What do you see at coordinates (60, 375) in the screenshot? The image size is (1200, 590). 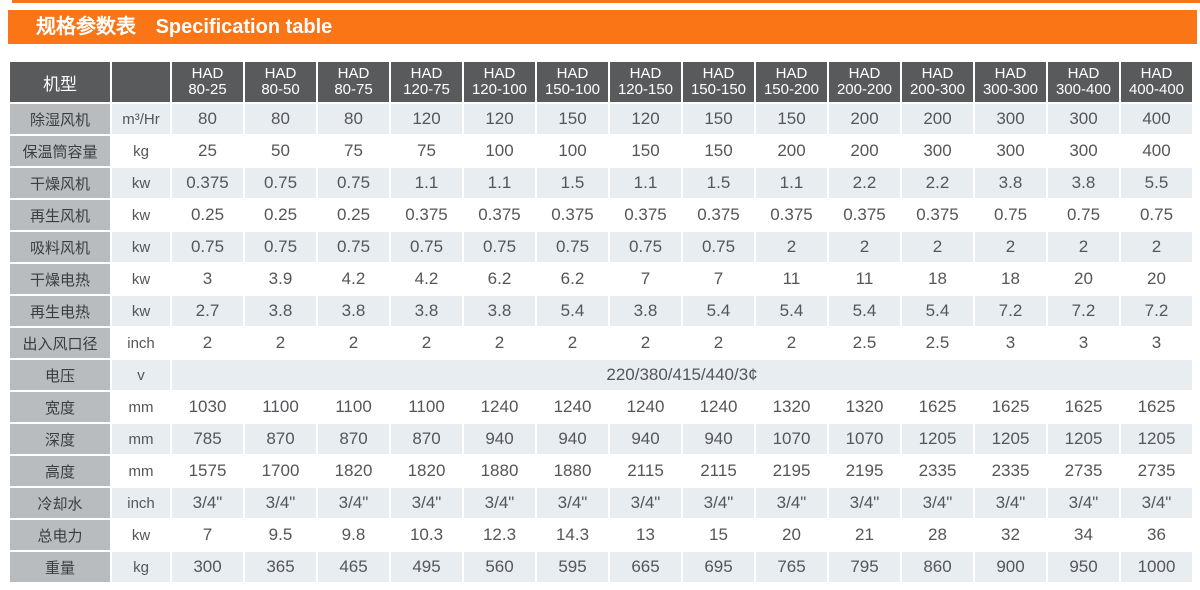 I see `row-label: 电压` at bounding box center [60, 375].